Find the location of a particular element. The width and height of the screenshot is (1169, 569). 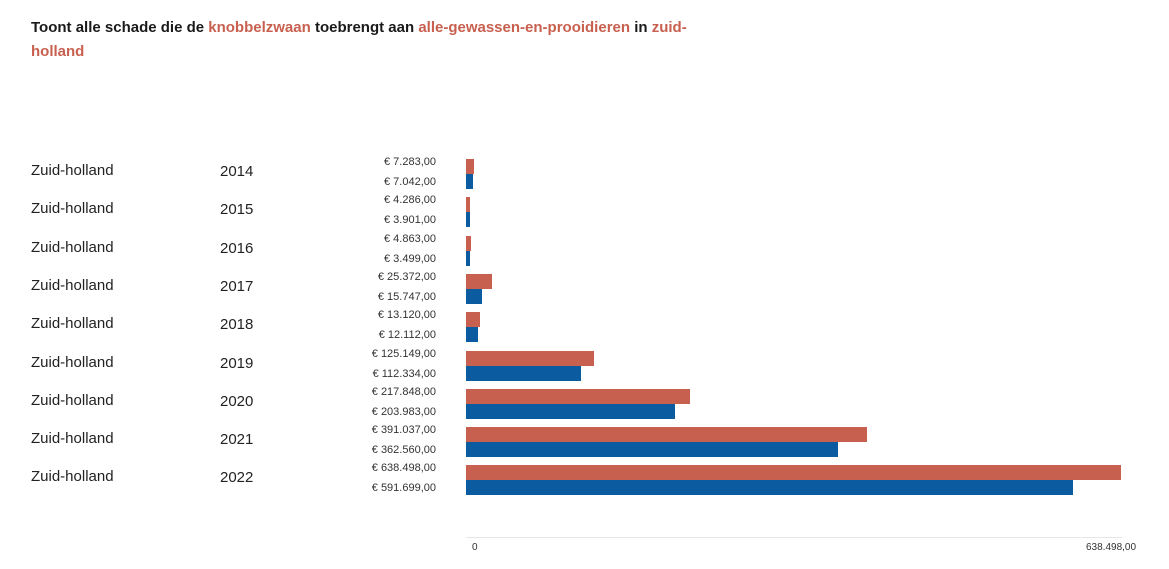

row-year-label: 2018 is located at coordinates (237, 325).